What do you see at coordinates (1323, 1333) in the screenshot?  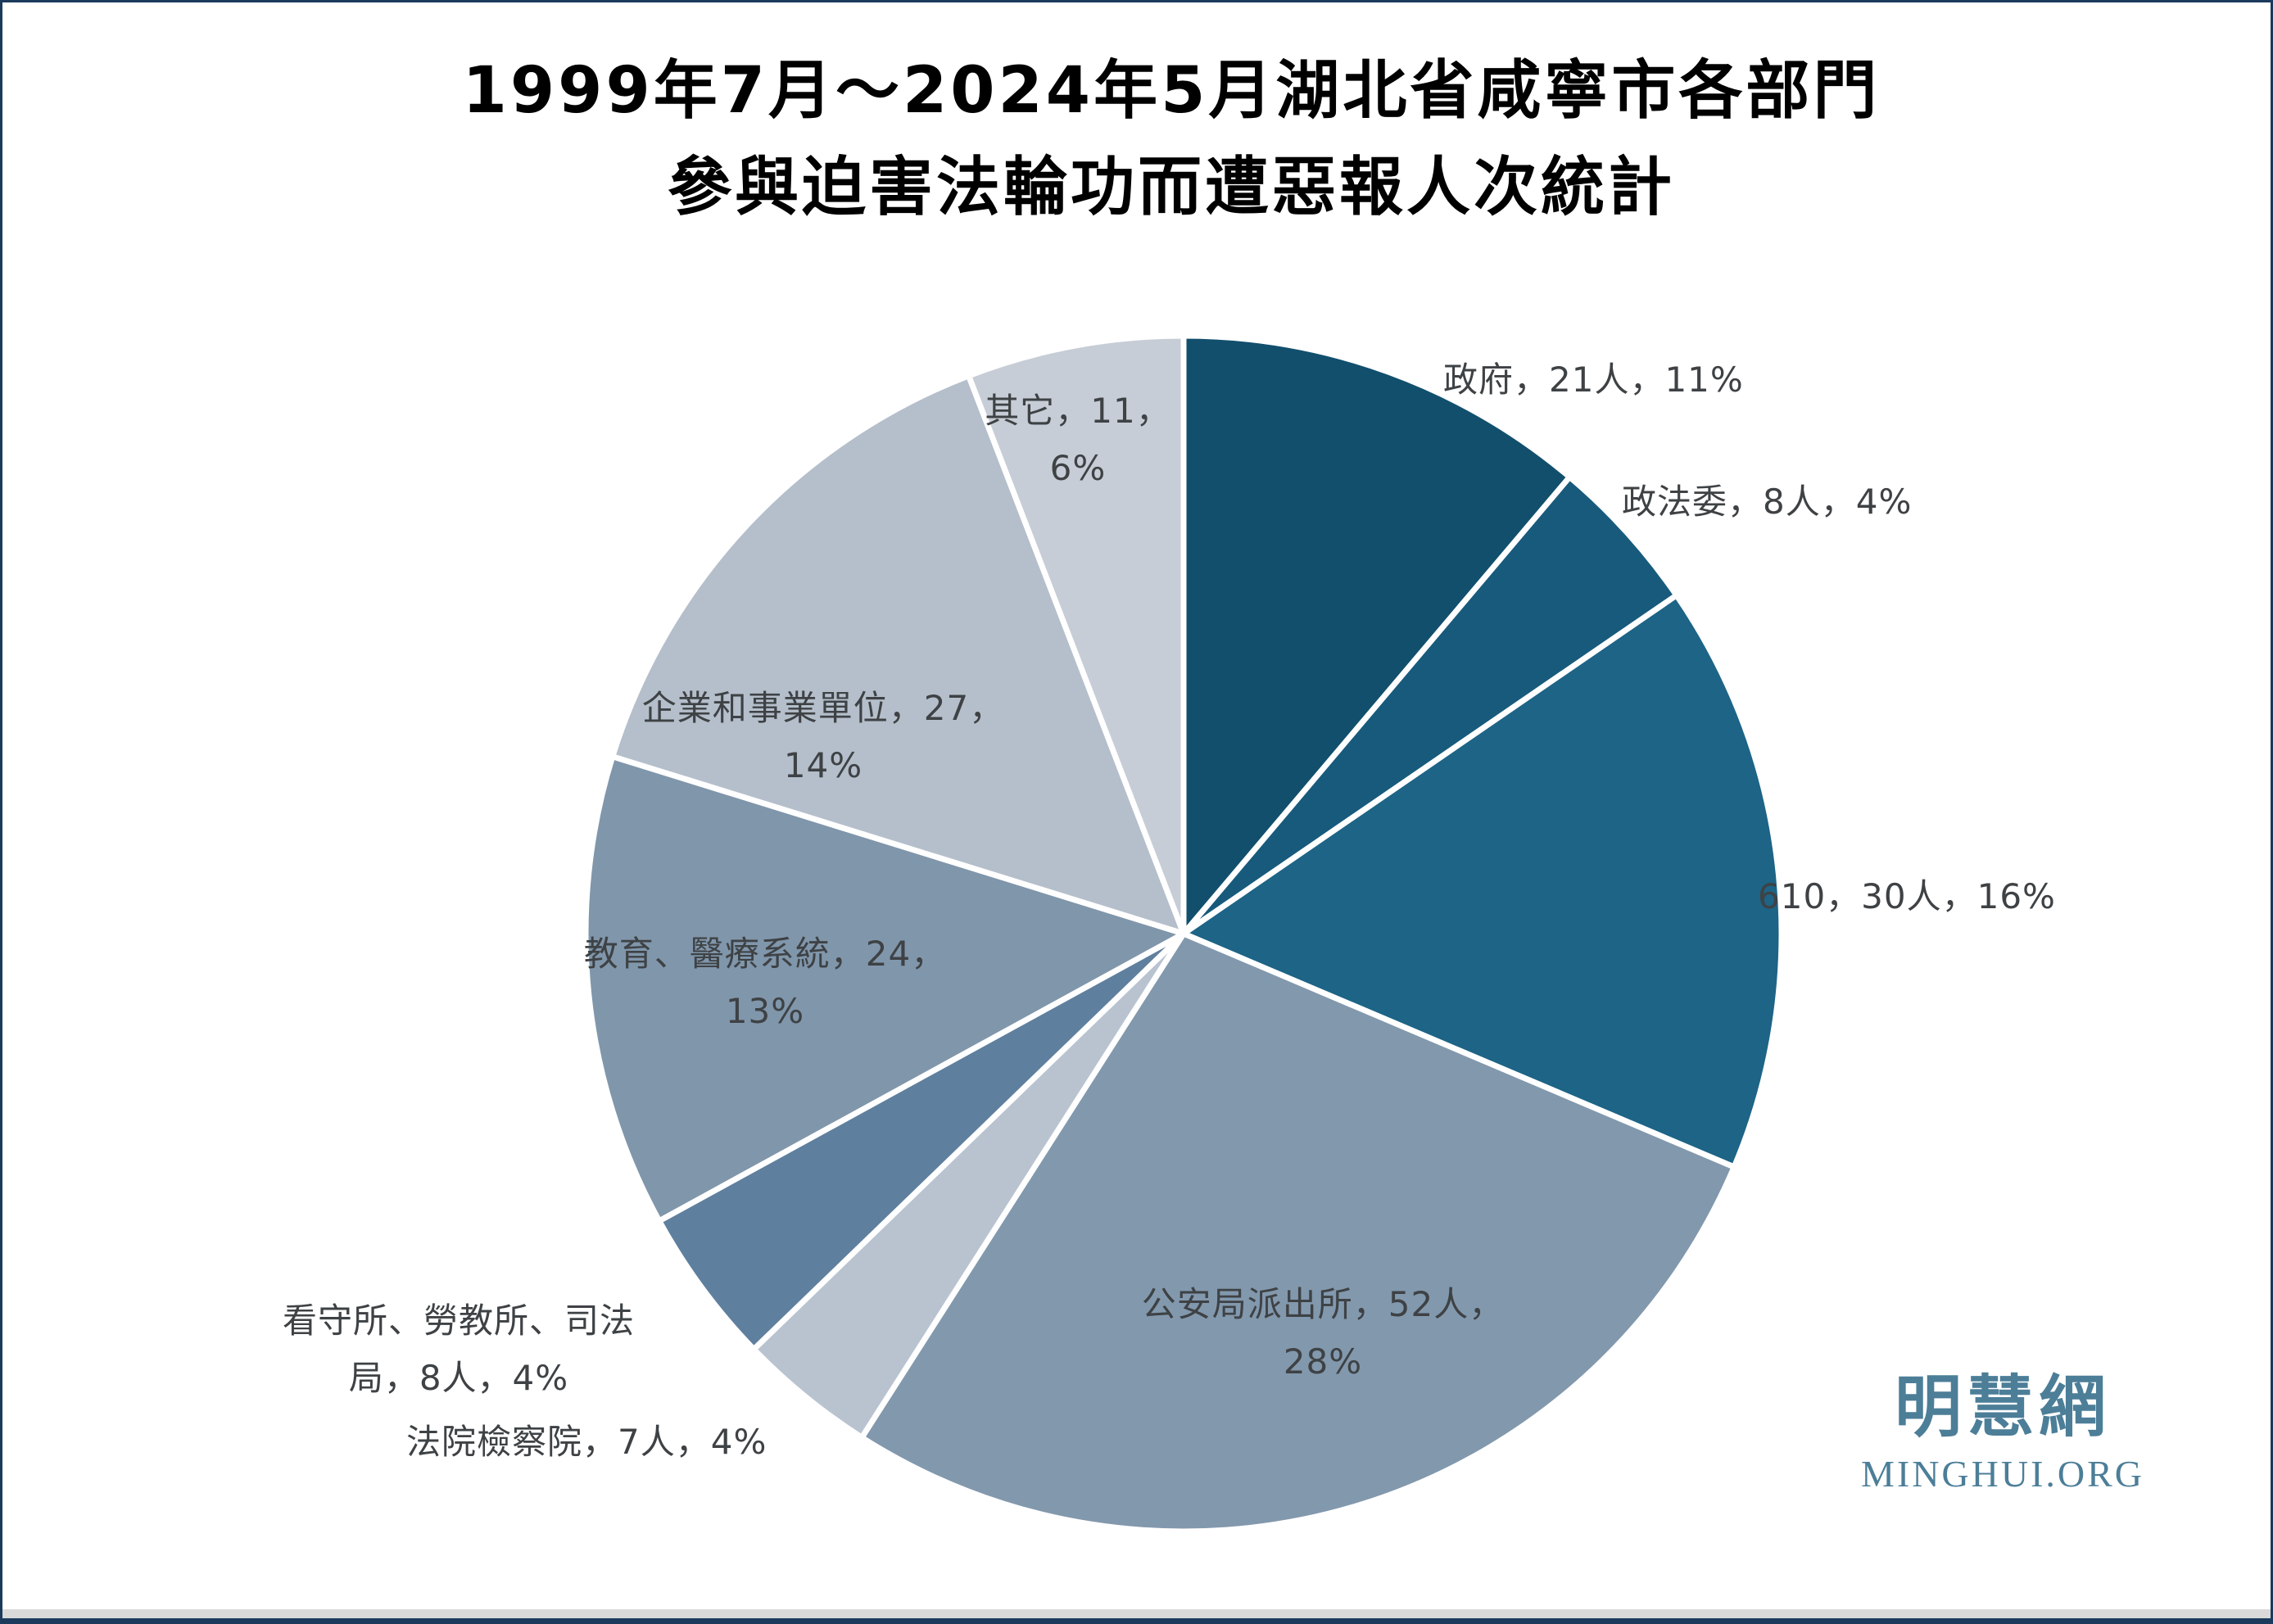 I see `slice-label-police: 公安局派出所，52人， 28%` at bounding box center [1323, 1333].